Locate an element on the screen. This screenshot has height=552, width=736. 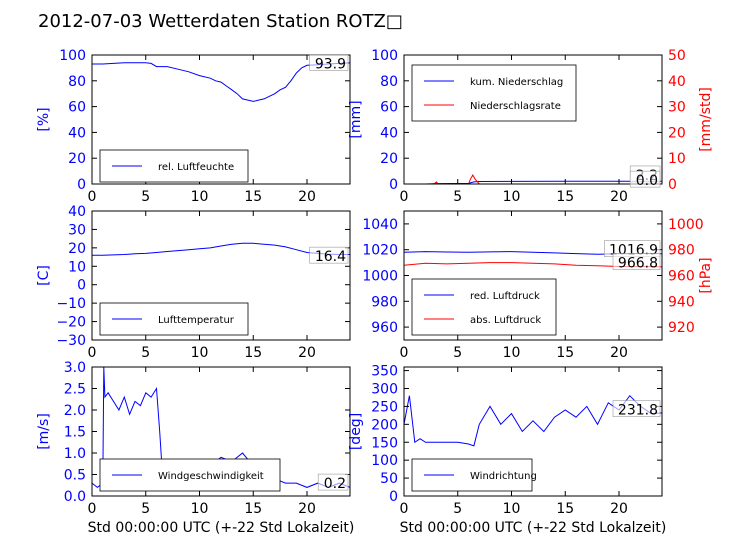
y-tick-label-right: 50 is located at coordinates (677, 56).